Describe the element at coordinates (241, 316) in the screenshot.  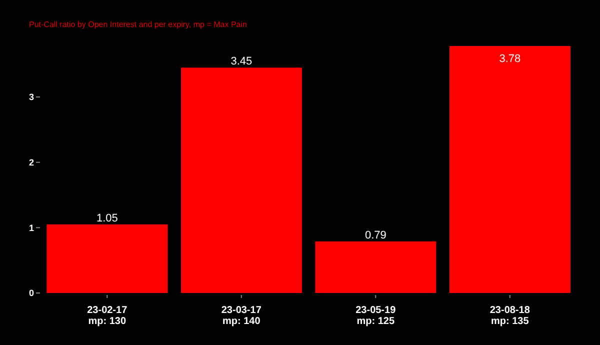
I see `x-tick-label: 23-03-17 mp: 140` at that location.